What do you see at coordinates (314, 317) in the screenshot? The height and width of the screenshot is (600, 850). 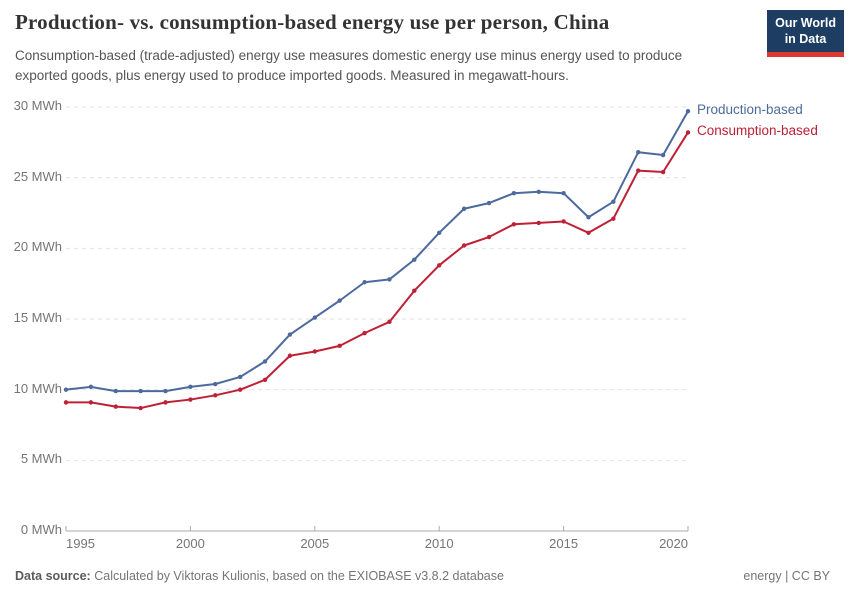 I see `data-point-production-based-2005` at bounding box center [314, 317].